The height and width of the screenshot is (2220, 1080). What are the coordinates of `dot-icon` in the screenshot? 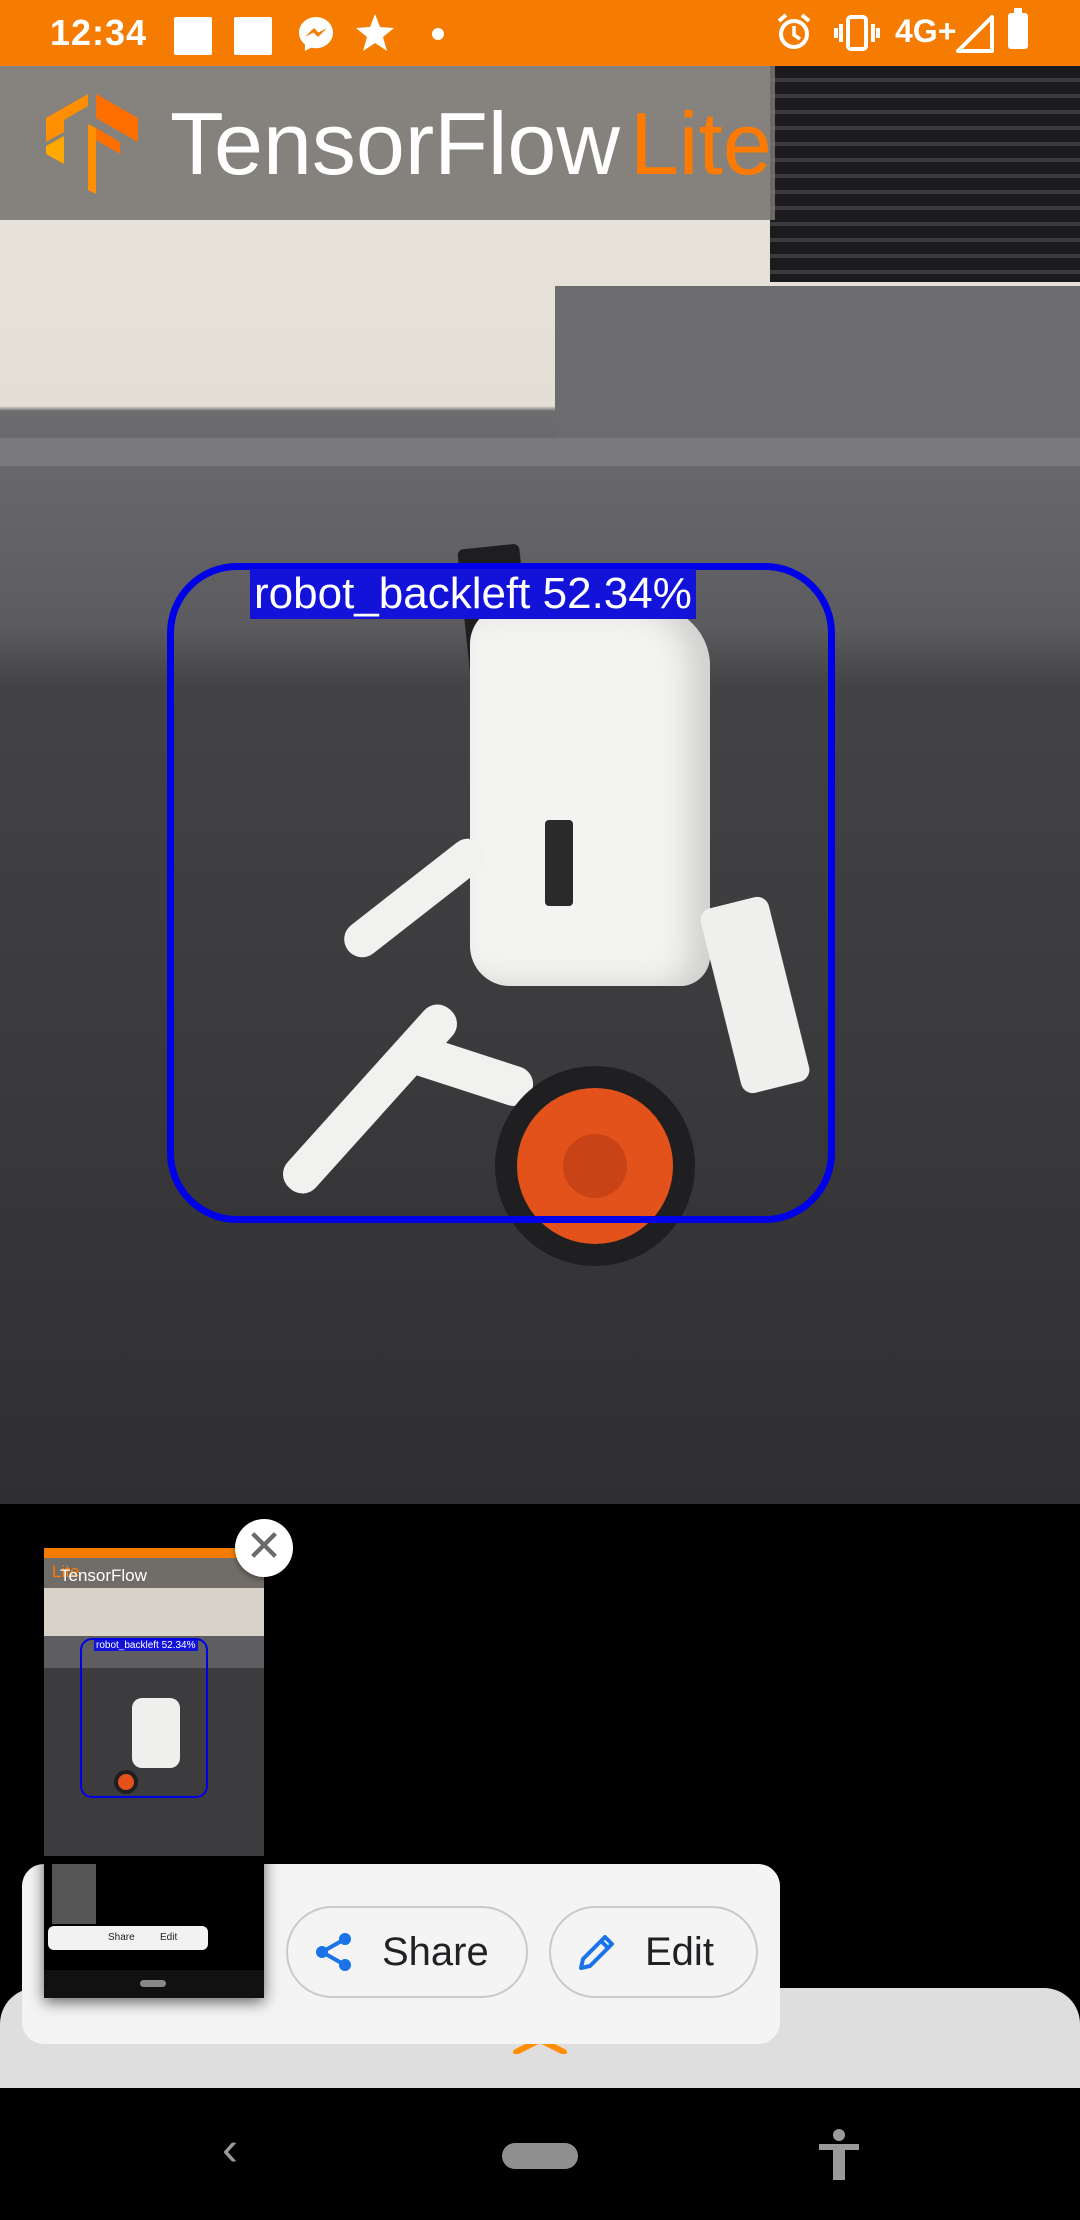 It's located at (438, 34).